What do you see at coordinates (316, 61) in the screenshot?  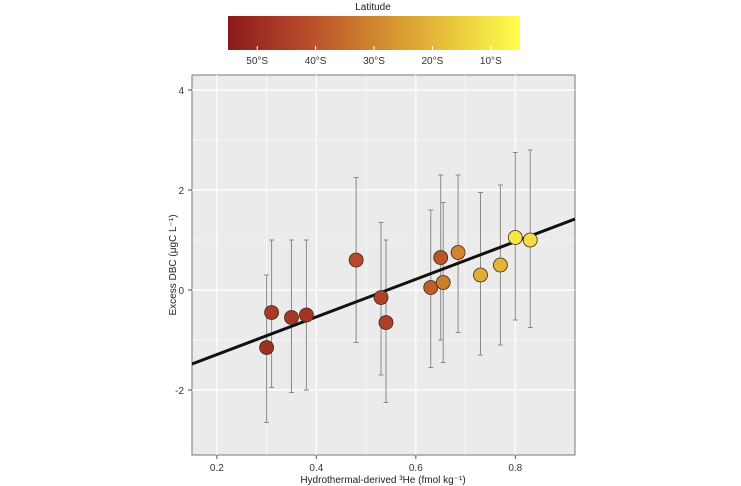 I see `colorbar-tick-label: 40°S` at bounding box center [316, 61].